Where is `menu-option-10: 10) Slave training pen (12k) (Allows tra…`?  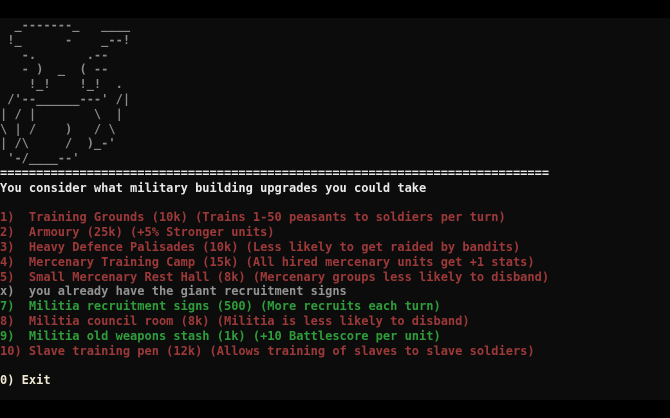 menu-option-10: 10) Slave training pen (12k) (Allows tra… is located at coordinates (267, 350).